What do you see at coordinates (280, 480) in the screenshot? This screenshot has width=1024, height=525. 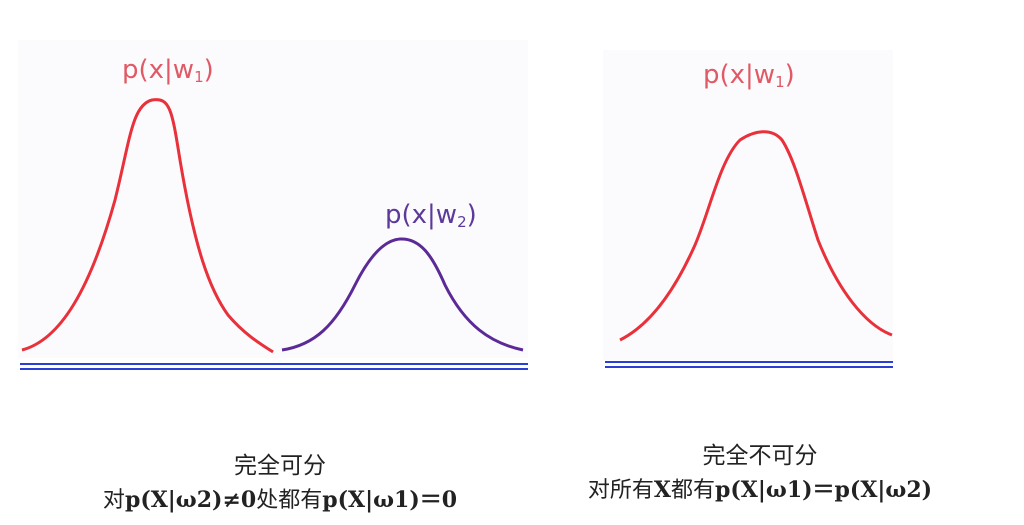 I see `left-caption: 完全可分 对p(X|ω2)≠0处都有p(X|ω1)＝0` at bounding box center [280, 480].